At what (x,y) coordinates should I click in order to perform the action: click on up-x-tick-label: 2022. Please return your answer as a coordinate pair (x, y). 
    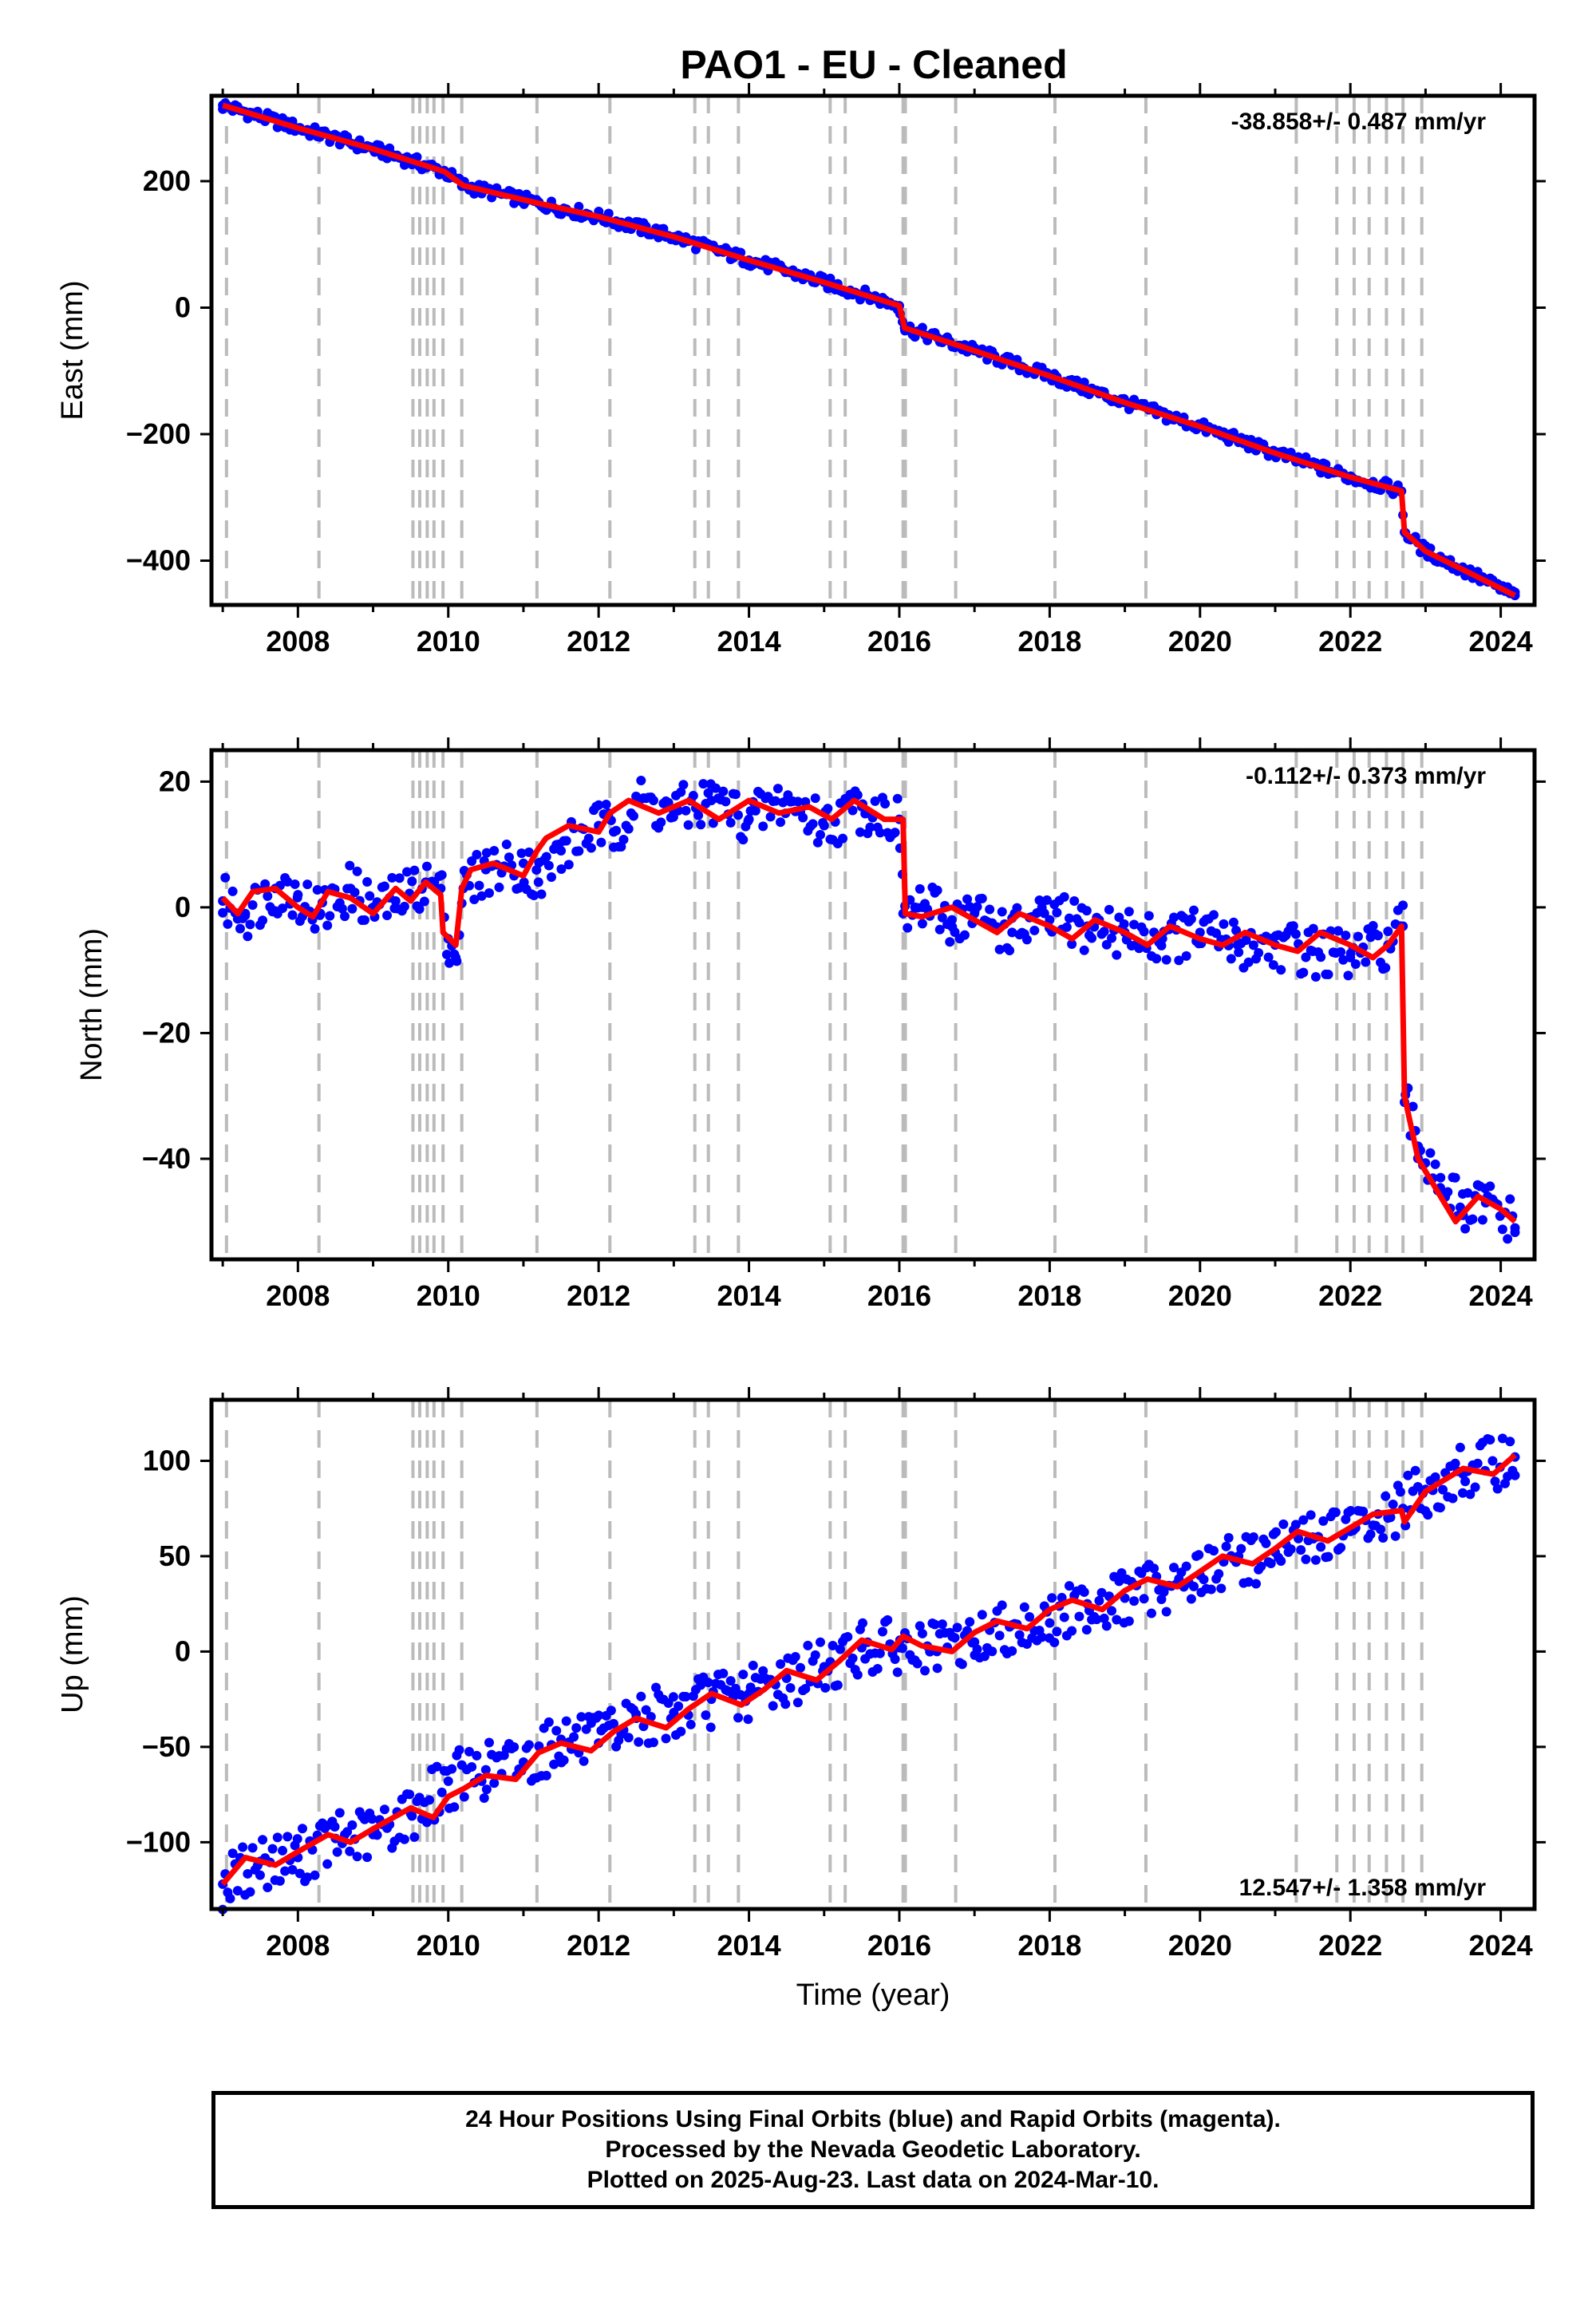
    Looking at the image, I should click on (1350, 1945).